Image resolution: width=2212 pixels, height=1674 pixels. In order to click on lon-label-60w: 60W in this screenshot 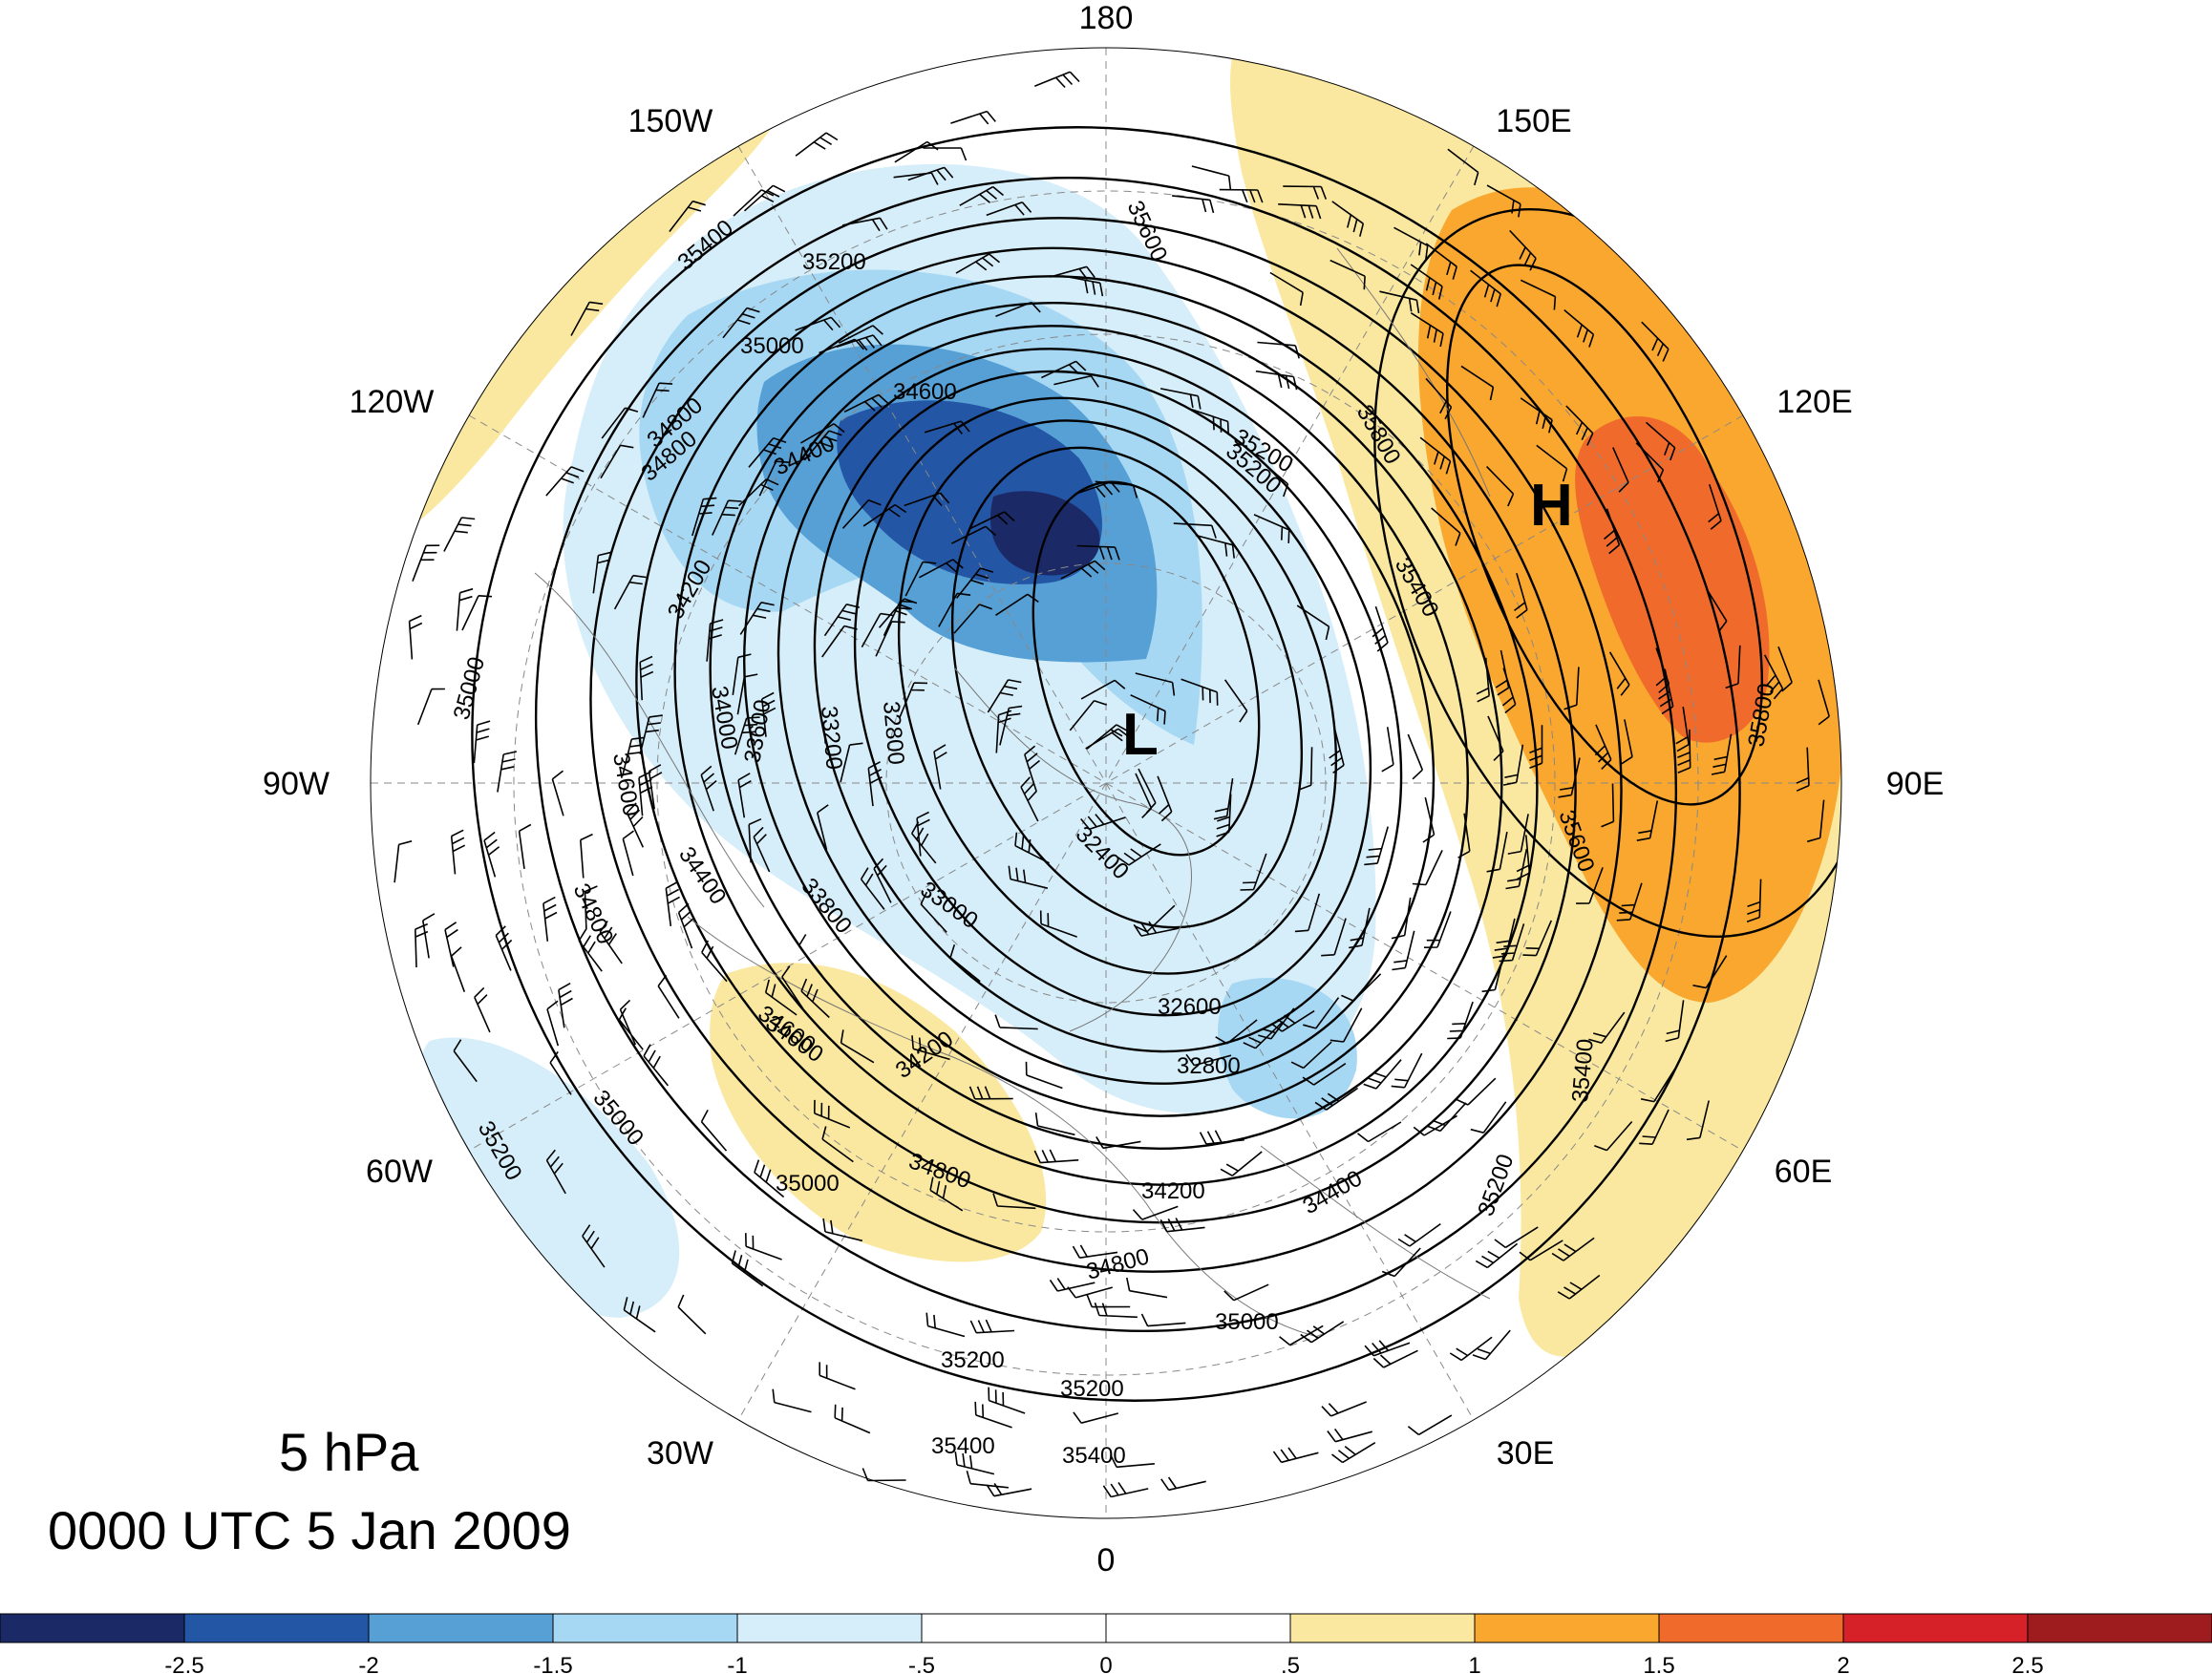, I will do `click(399, 1172)`.